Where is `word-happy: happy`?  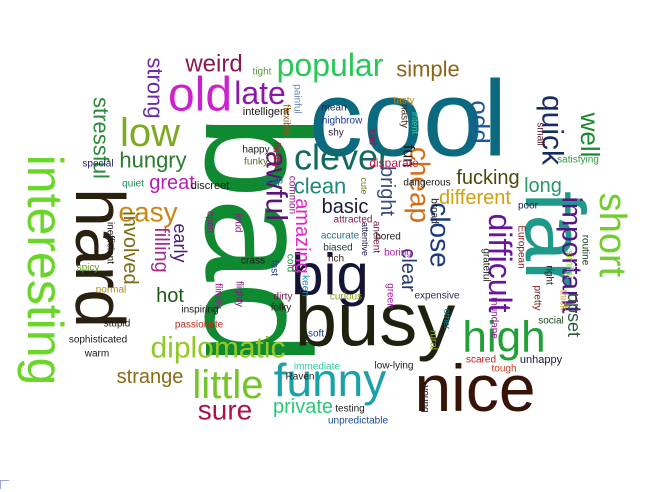 word-happy: happy is located at coordinates (255, 150).